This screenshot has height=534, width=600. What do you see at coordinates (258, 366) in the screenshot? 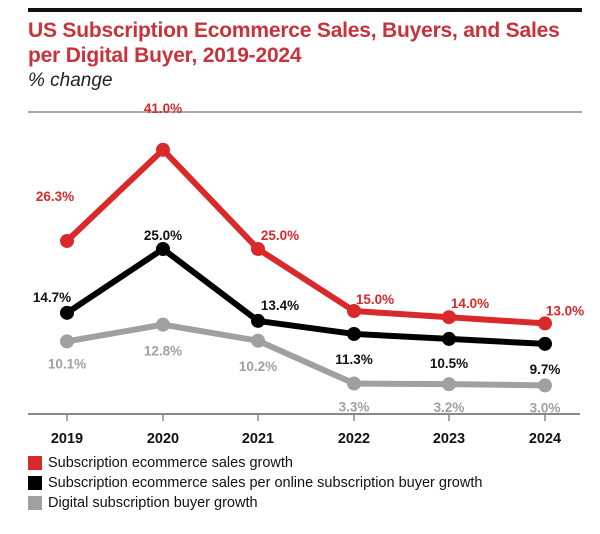
I see `data-label: 10.2%` at bounding box center [258, 366].